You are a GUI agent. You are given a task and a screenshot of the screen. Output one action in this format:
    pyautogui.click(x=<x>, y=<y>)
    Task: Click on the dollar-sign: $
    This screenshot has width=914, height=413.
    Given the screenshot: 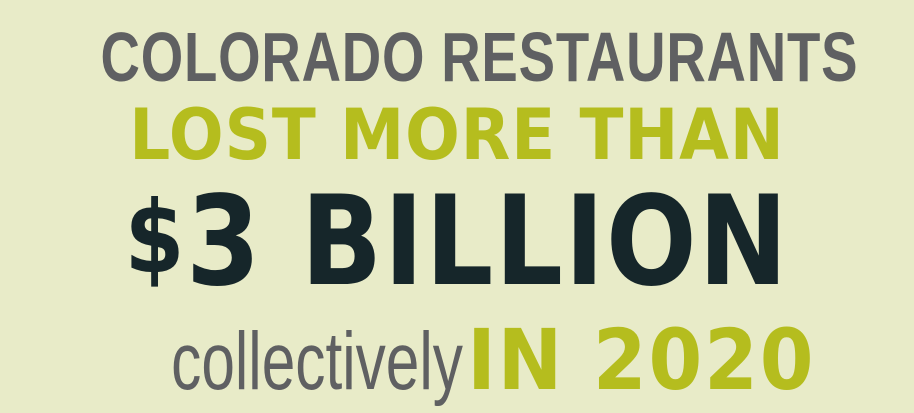 What is the action you would take?
    pyautogui.click(x=155, y=237)
    